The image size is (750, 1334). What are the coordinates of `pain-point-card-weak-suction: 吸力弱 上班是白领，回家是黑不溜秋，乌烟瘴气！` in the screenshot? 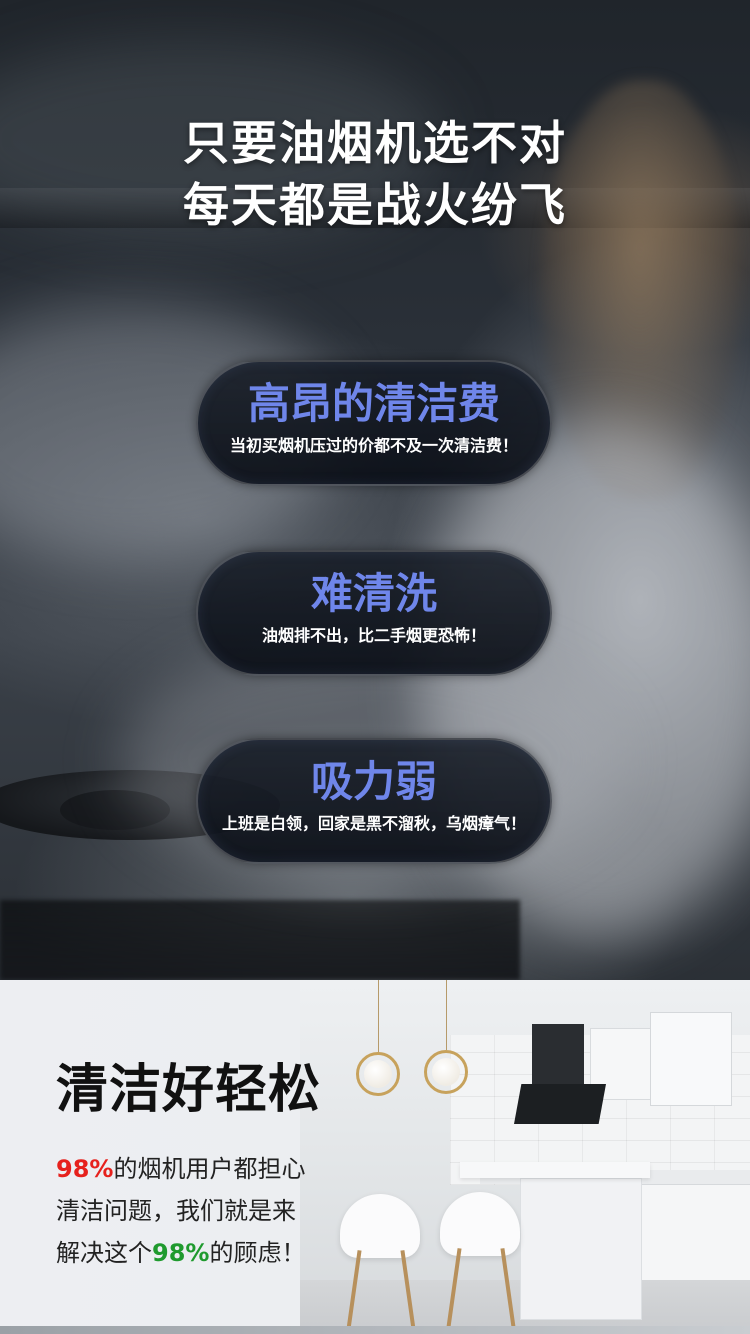 It's located at (374, 801).